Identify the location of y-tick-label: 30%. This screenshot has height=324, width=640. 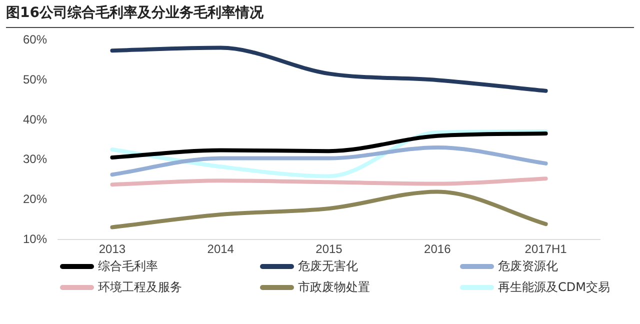
(35, 159).